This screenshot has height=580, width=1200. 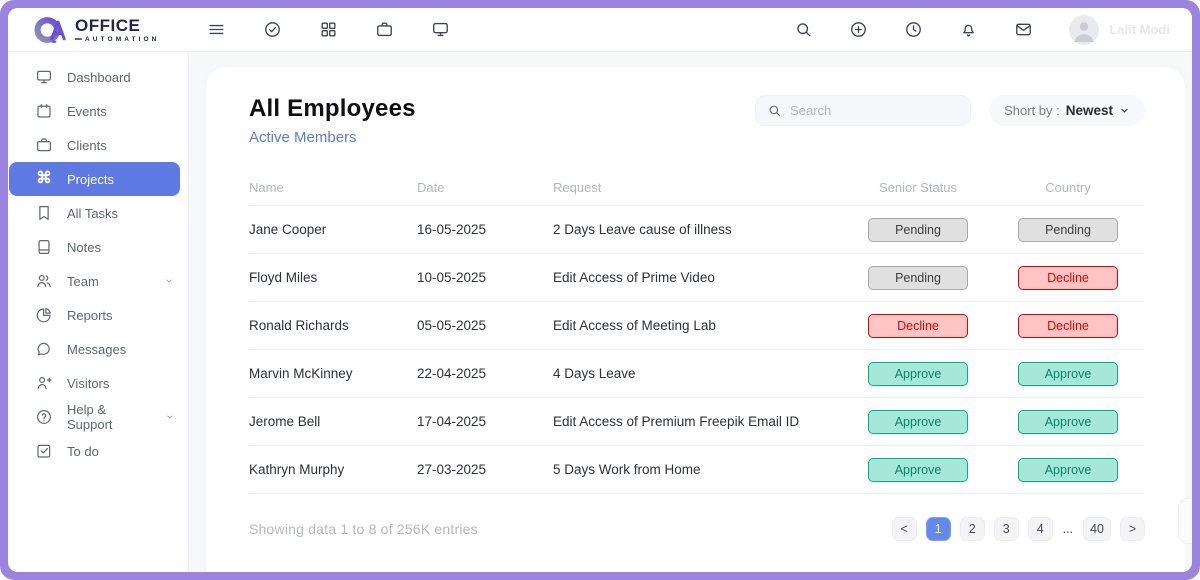 I want to click on bell-icon, so click(x=968, y=29).